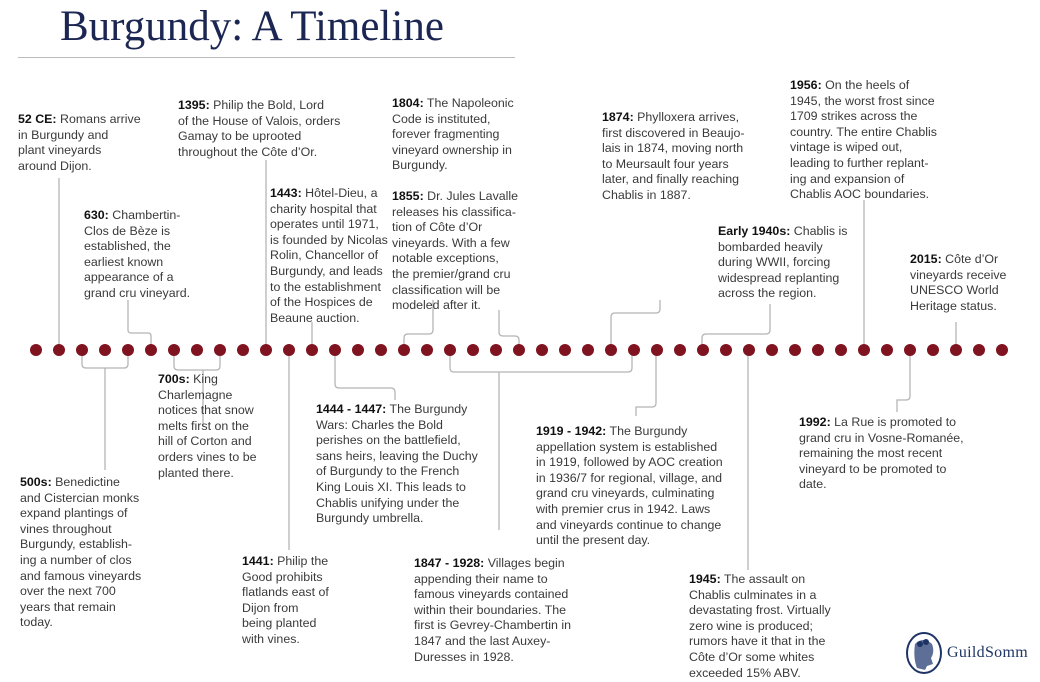 The width and height of the screenshot is (1040, 682). What do you see at coordinates (196, 472) in the screenshot?
I see `event-line: planted there.` at bounding box center [196, 472].